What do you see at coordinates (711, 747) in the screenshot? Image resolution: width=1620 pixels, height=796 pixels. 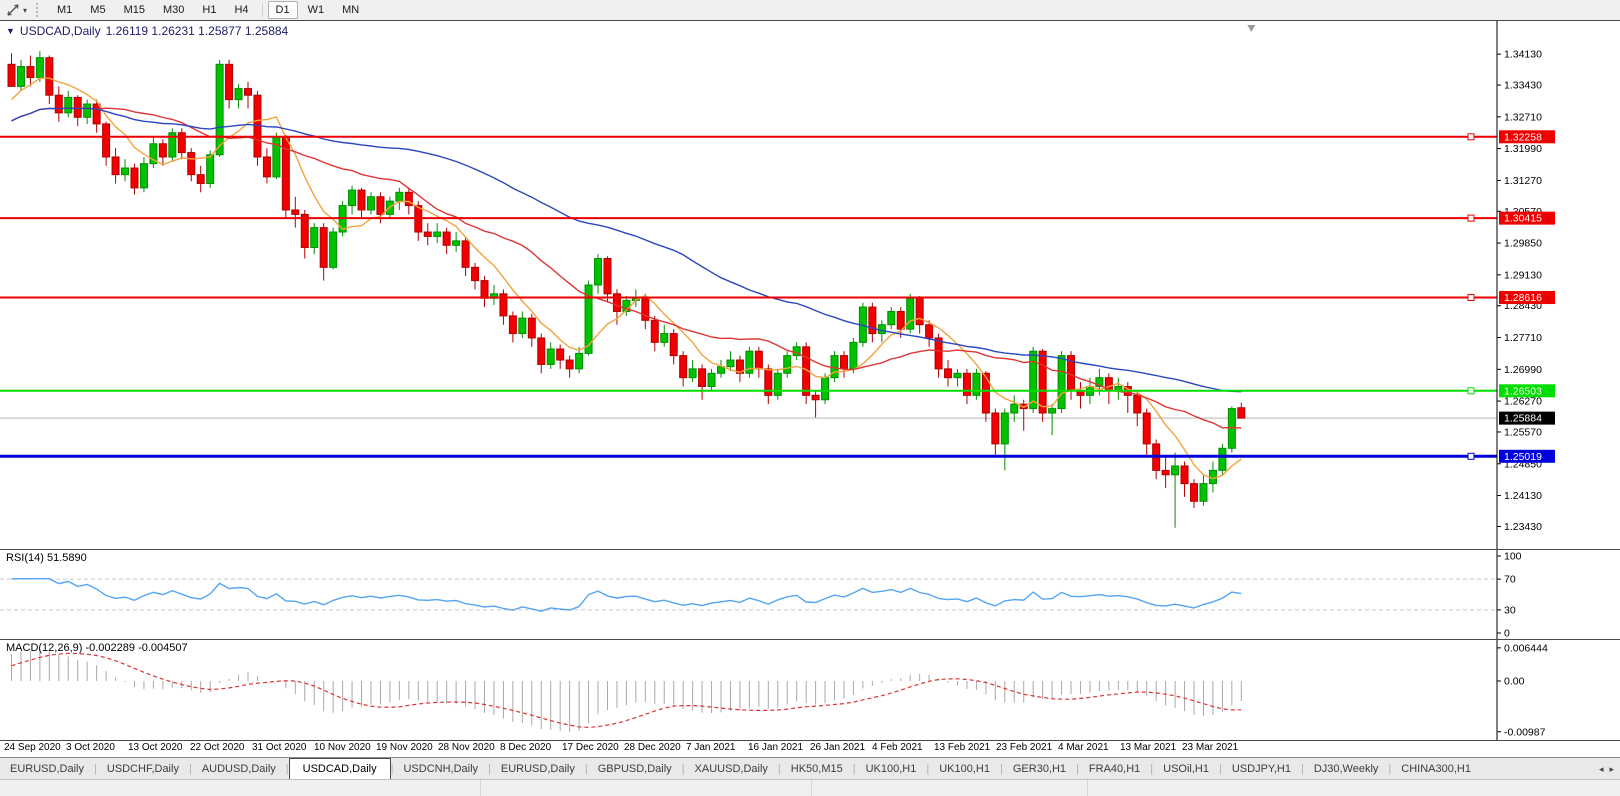 I see `date-axis-label: 7 Jan 2021` at bounding box center [711, 747].